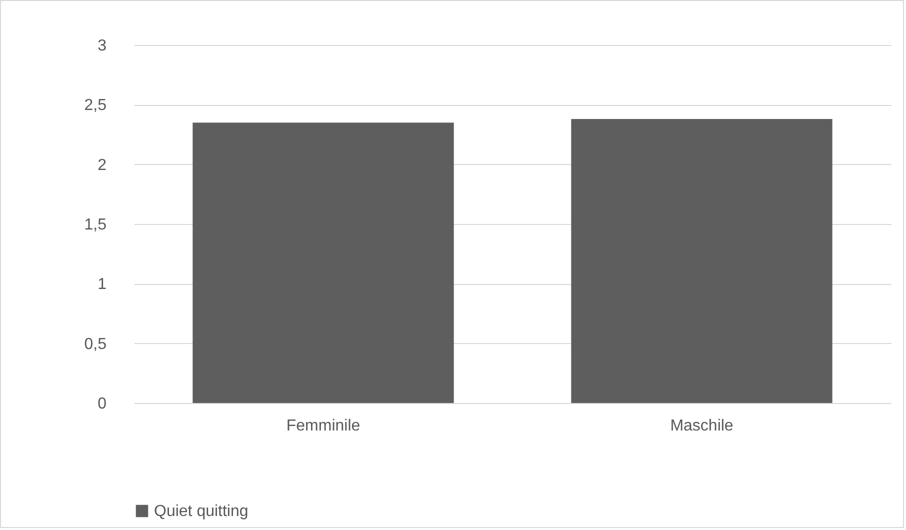 This screenshot has width=906, height=530. I want to click on y-tick-label: 0, so click(102, 404).